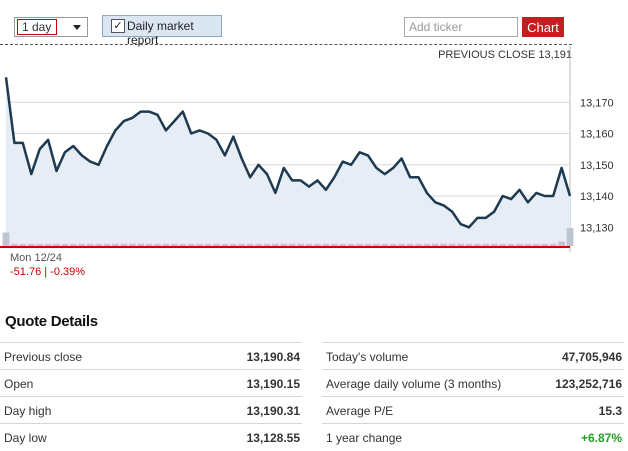 Image resolution: width=628 pixels, height=451 pixels. What do you see at coordinates (151, 436) in the screenshot?
I see `quote-row: Day low 13,128.55` at bounding box center [151, 436].